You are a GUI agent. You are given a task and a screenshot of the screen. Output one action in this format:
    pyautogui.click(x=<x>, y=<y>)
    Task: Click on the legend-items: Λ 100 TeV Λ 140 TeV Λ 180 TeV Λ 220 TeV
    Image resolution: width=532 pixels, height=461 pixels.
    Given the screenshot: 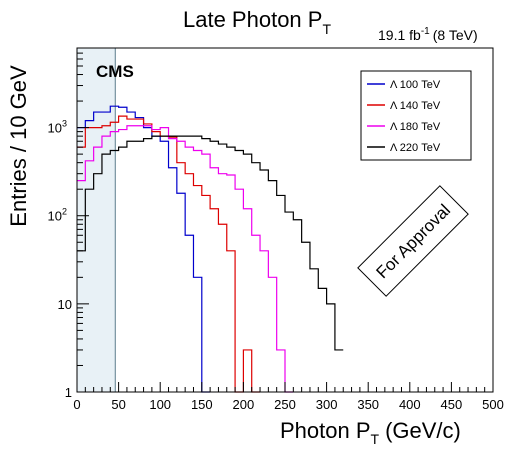 What is the action you would take?
    pyautogui.click(x=404, y=116)
    